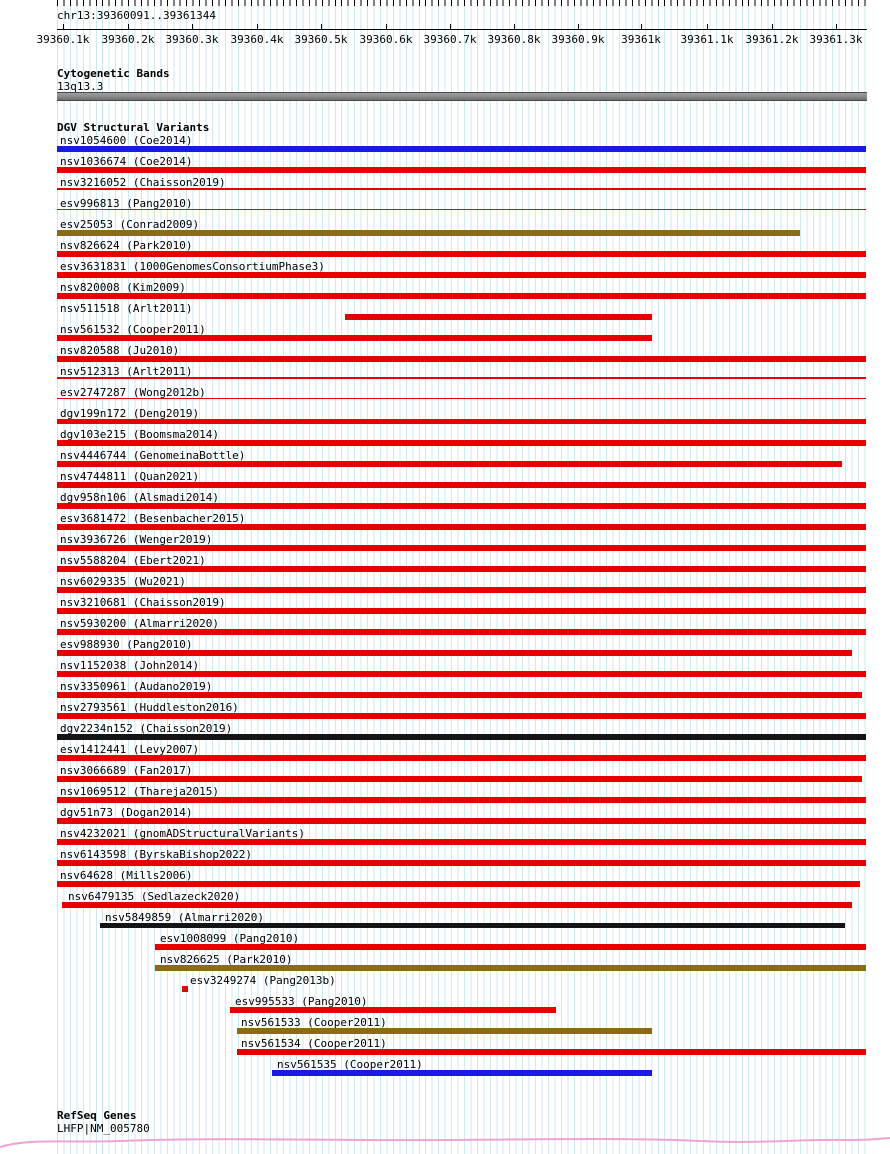  Describe the element at coordinates (445, 228) in the screenshot. I see `variant-track-row: esv25053 (Conrad2009)` at that location.